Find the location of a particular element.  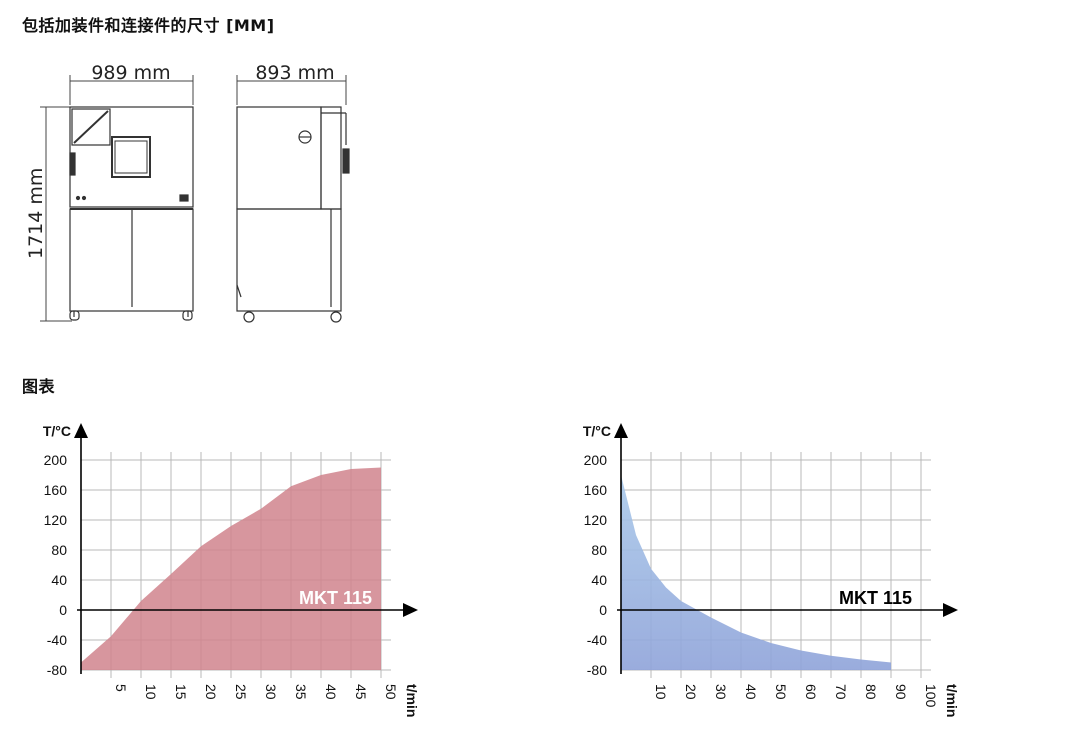

width-dimension: 989 mm is located at coordinates (131, 83).